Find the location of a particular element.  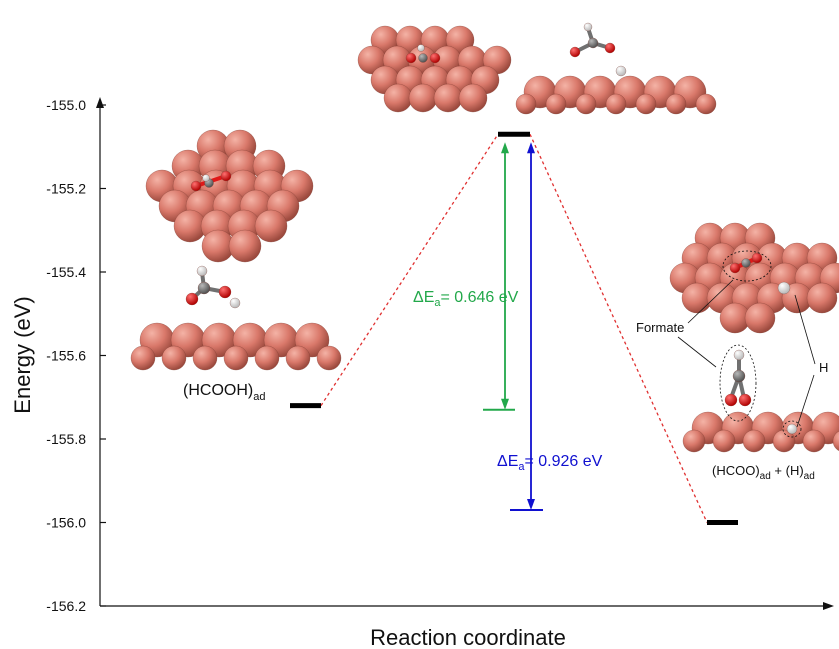

barrier-arrow-green-head-down is located at coordinates (505, 404).